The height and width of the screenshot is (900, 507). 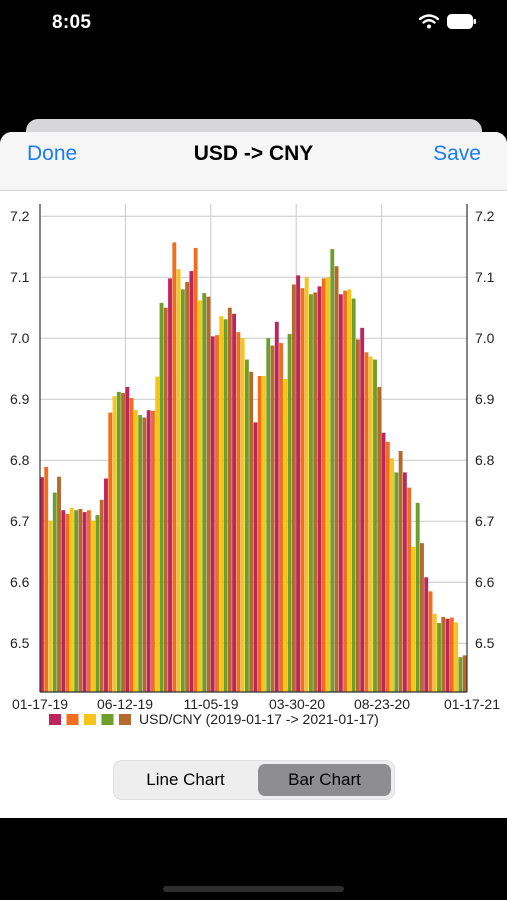 I want to click on navigation-bar: Done USD -> CNY Save, so click(x=253, y=161).